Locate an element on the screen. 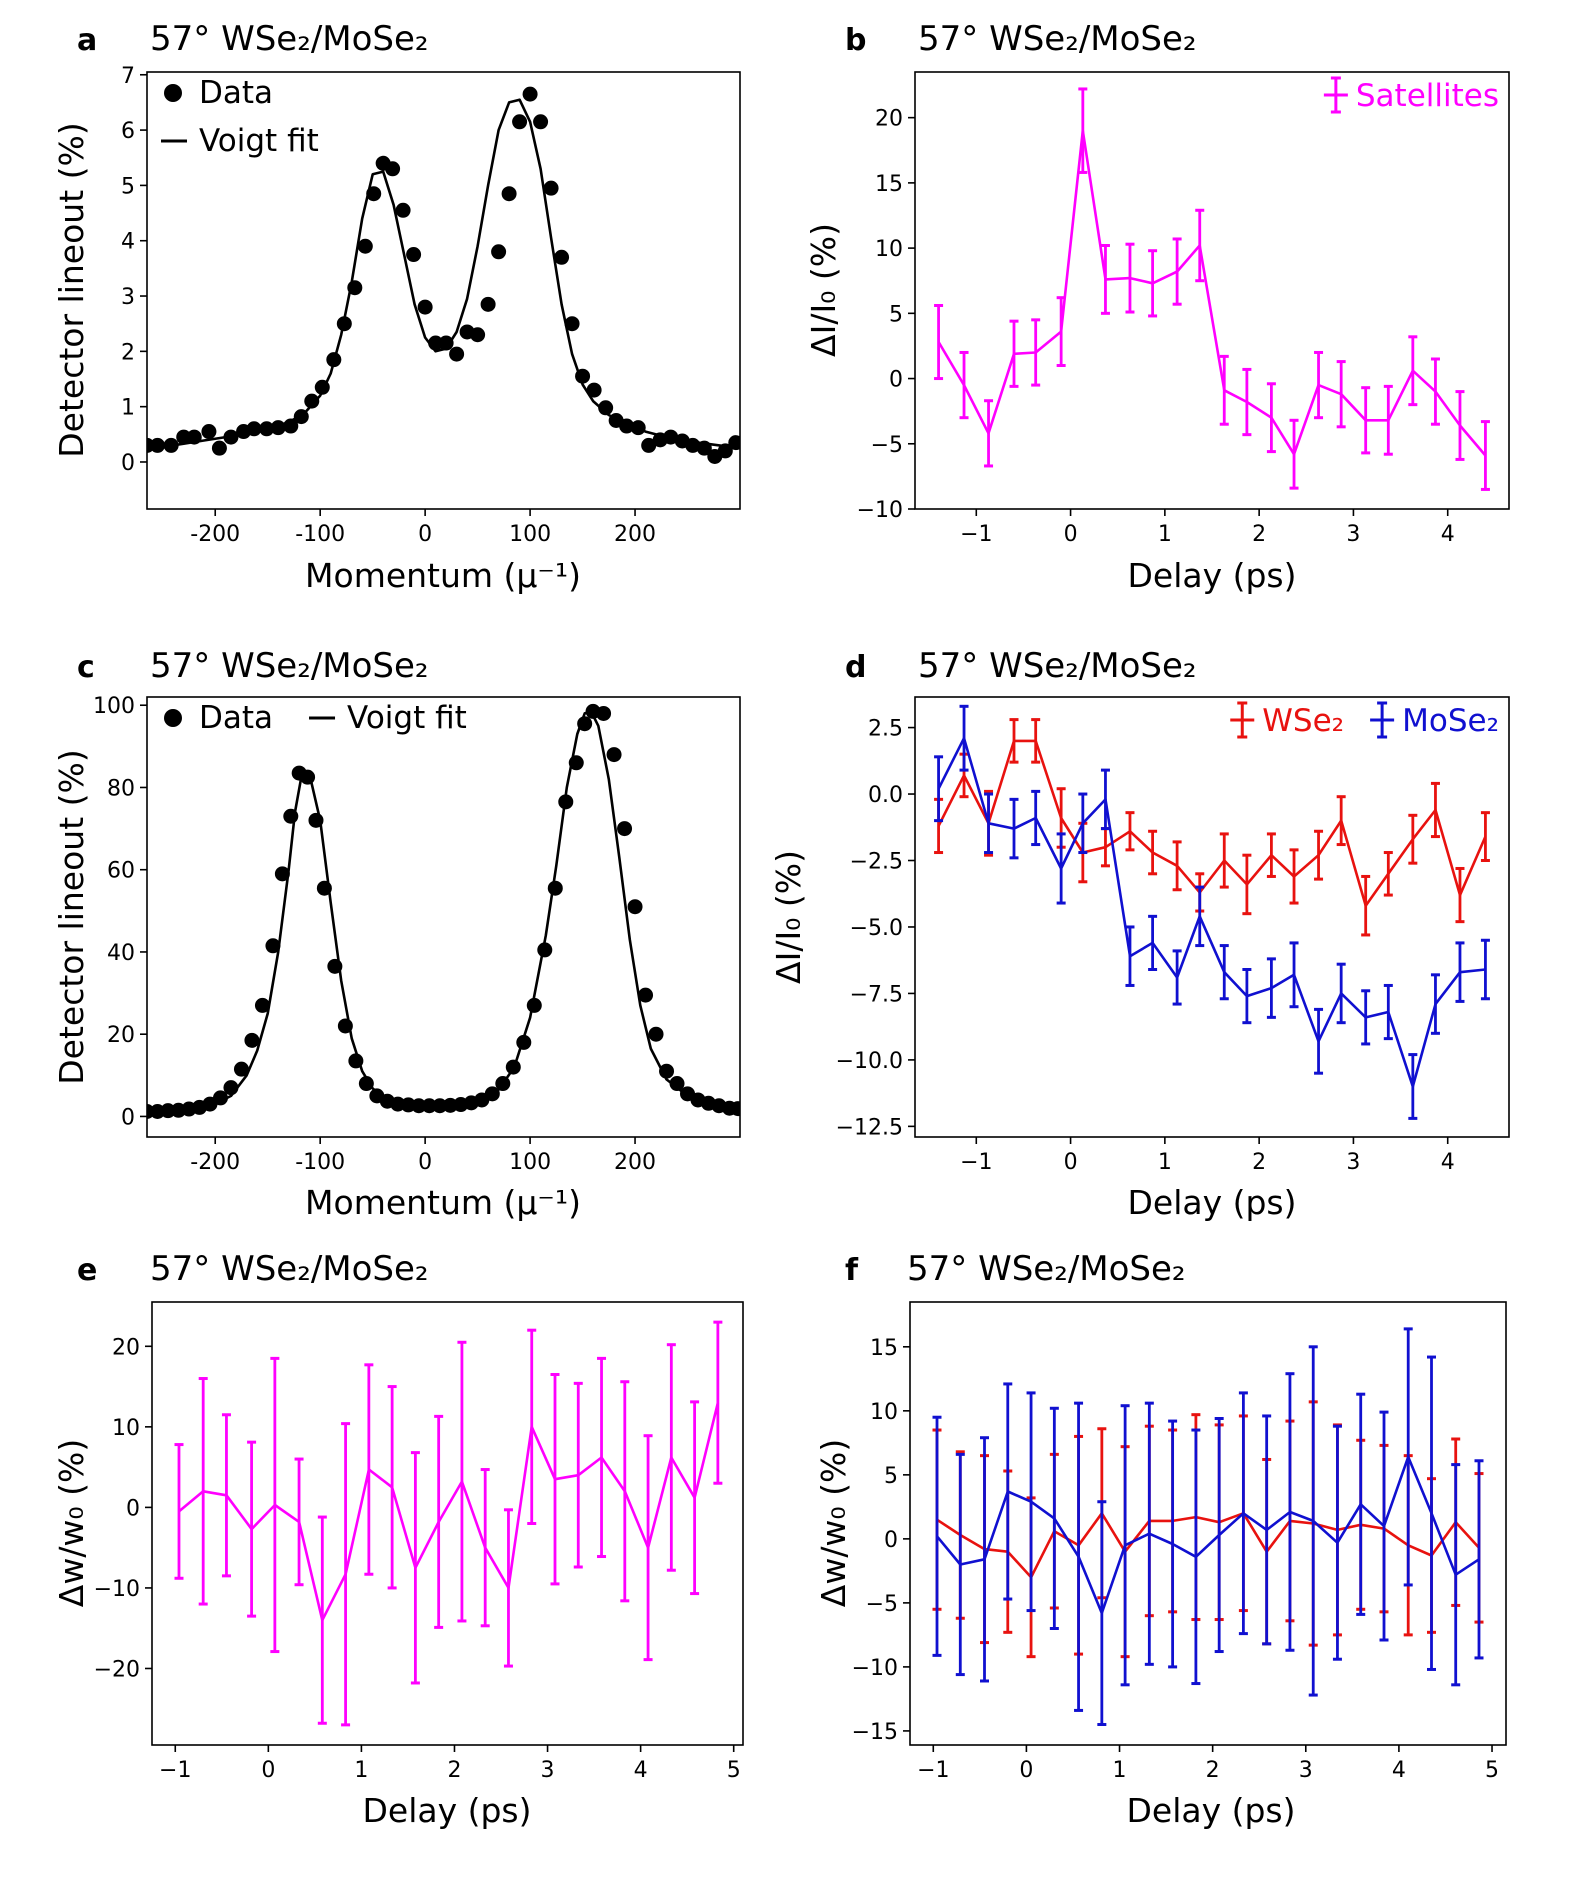 The height and width of the screenshot is (1890, 1587). legend-b: Satellites is located at coordinates (1411, 95).